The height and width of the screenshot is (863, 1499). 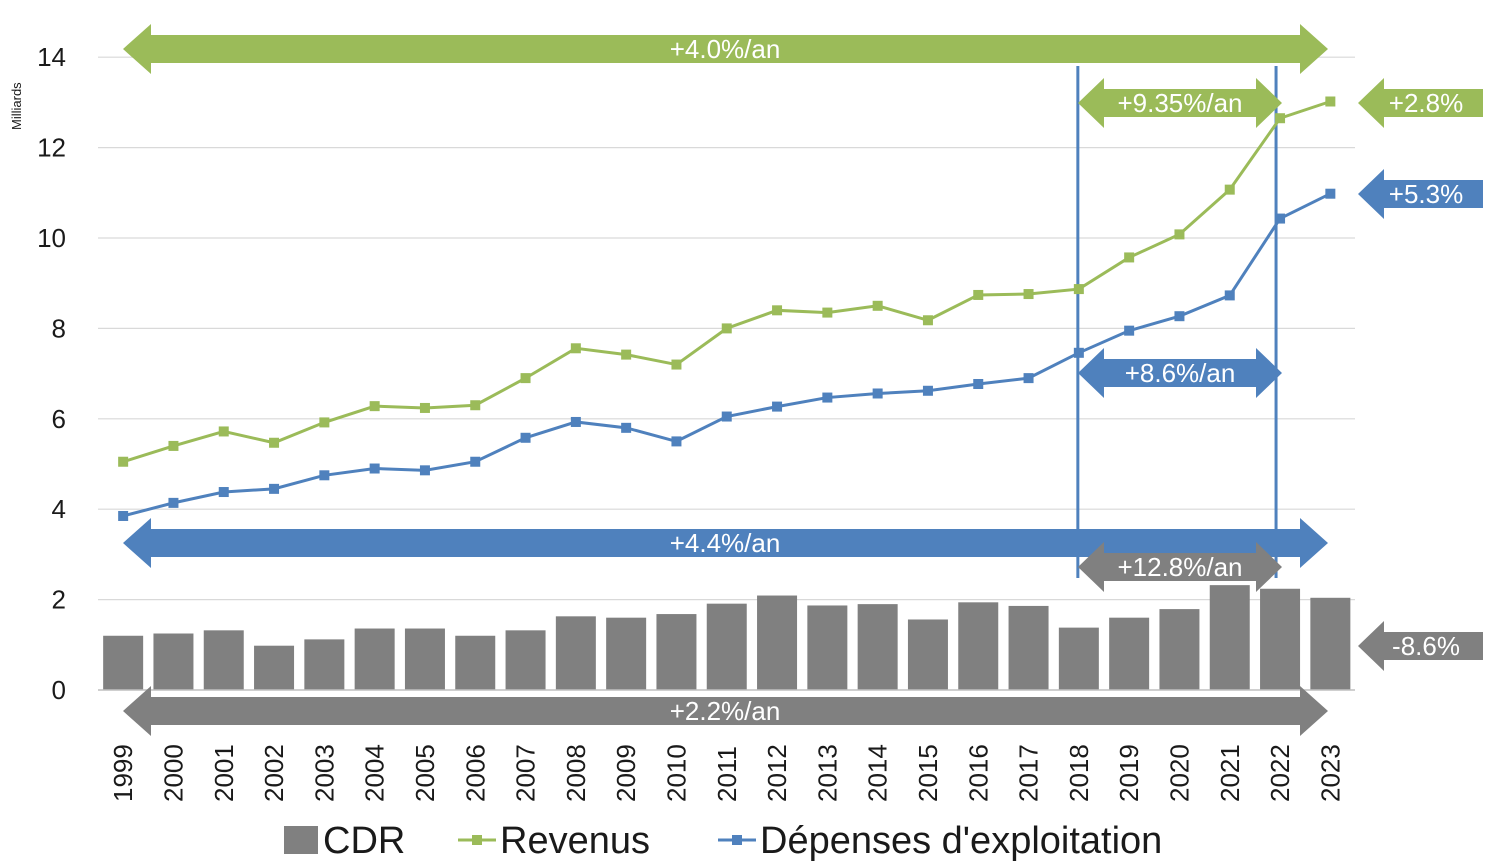 I want to click on growth-arrow-label: +9.35%/an, so click(x=1179, y=103).